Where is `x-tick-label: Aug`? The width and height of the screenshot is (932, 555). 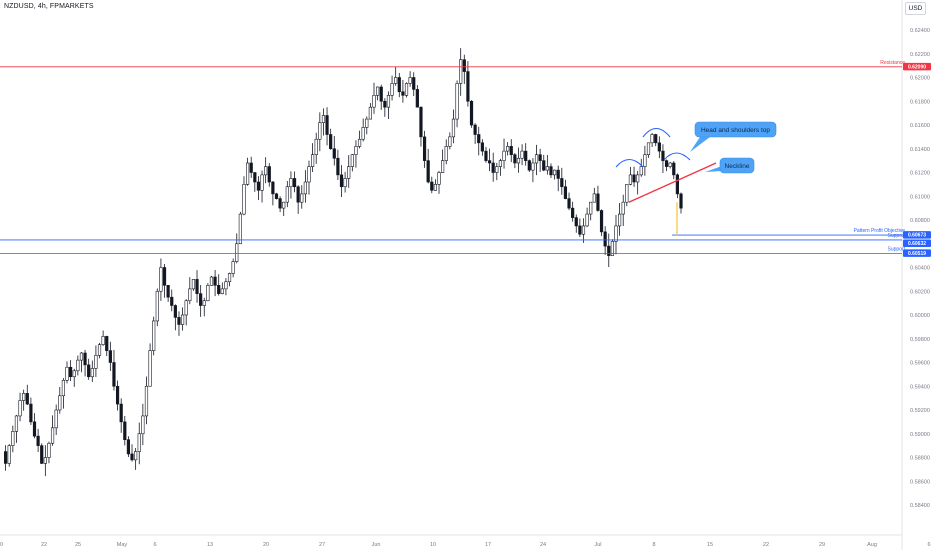
x-tick-label: Aug is located at coordinates (872, 545).